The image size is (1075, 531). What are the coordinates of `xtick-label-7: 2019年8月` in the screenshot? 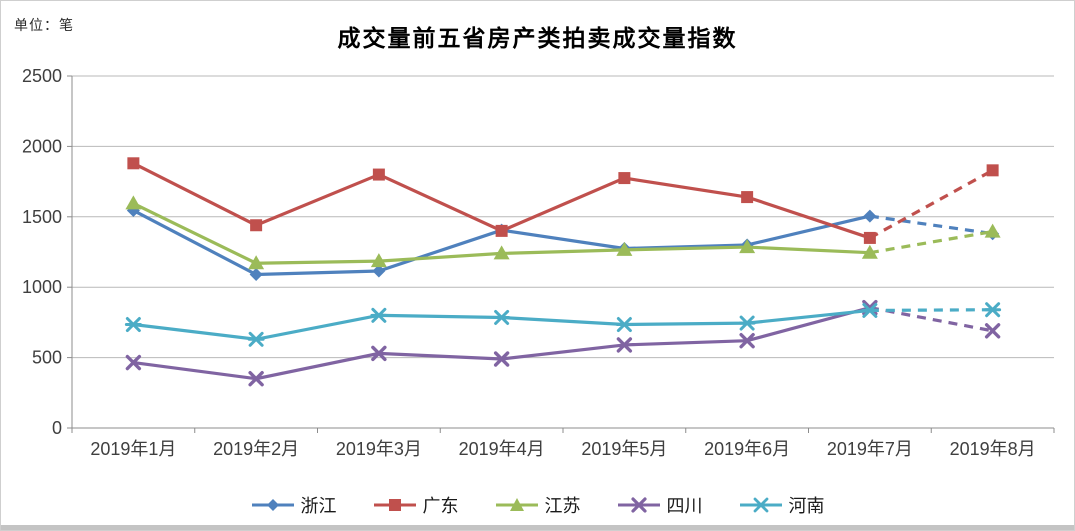 It's located at (993, 449).